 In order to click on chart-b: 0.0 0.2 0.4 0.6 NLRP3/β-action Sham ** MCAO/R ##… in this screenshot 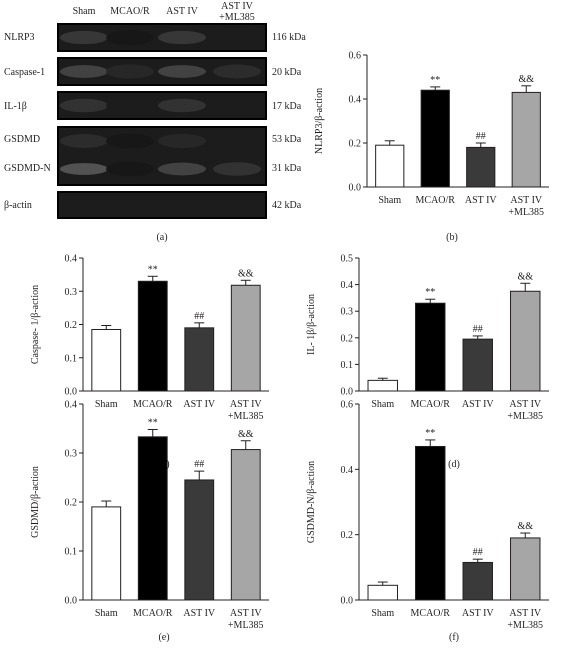, I will do `click(431, 147)`.